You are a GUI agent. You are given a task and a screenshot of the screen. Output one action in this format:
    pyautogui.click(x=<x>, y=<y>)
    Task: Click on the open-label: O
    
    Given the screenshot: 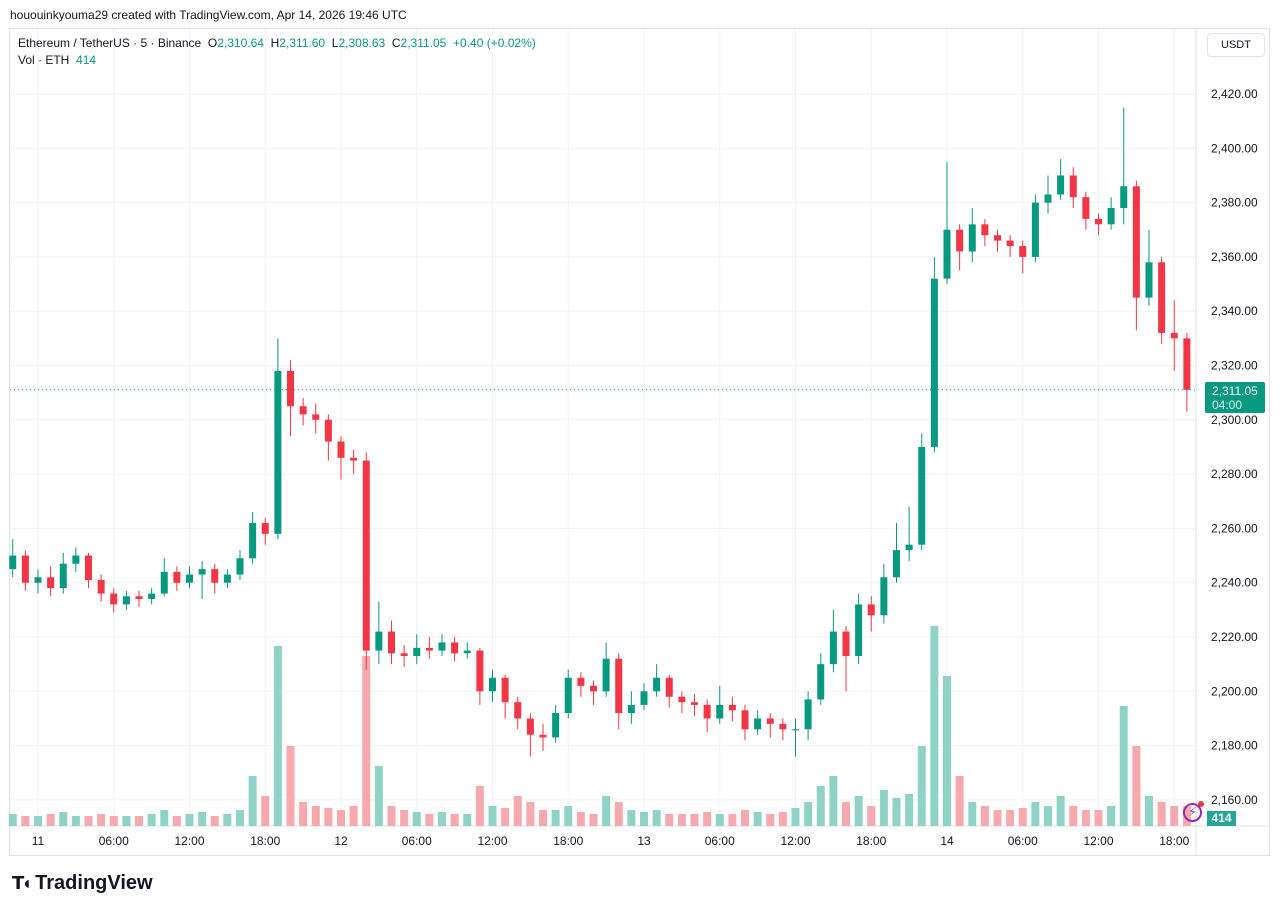 What is the action you would take?
    pyautogui.click(x=212, y=43)
    